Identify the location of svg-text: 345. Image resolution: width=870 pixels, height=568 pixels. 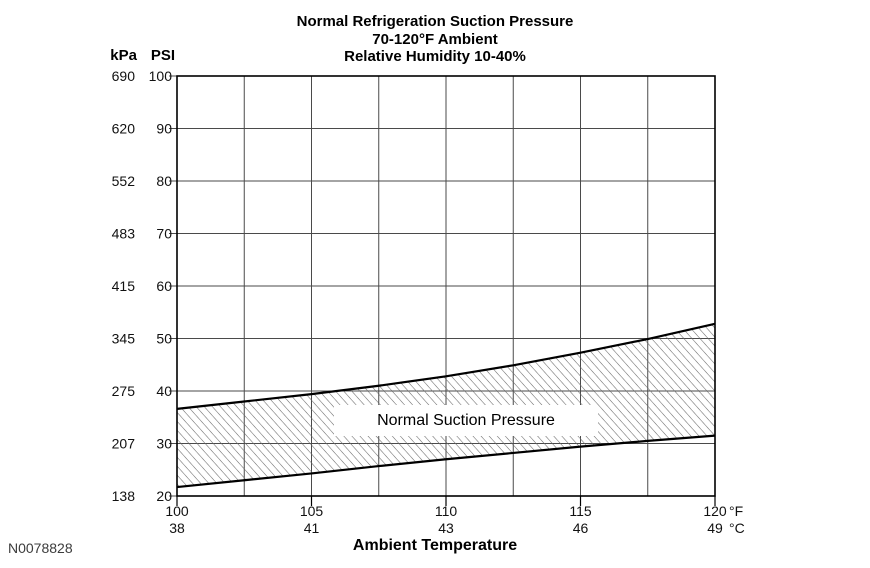
(124, 339).